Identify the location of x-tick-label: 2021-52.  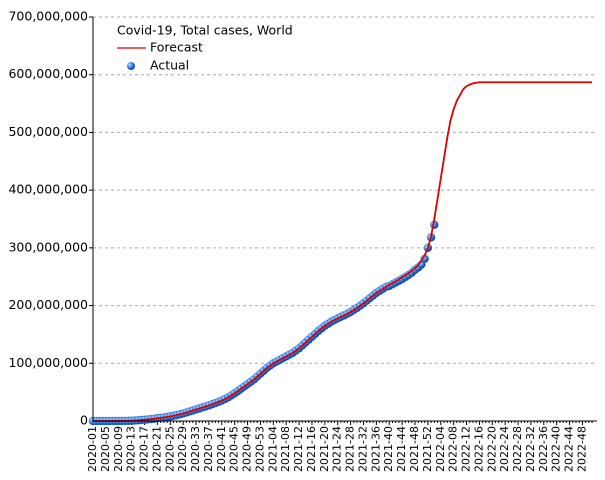
(427, 449).